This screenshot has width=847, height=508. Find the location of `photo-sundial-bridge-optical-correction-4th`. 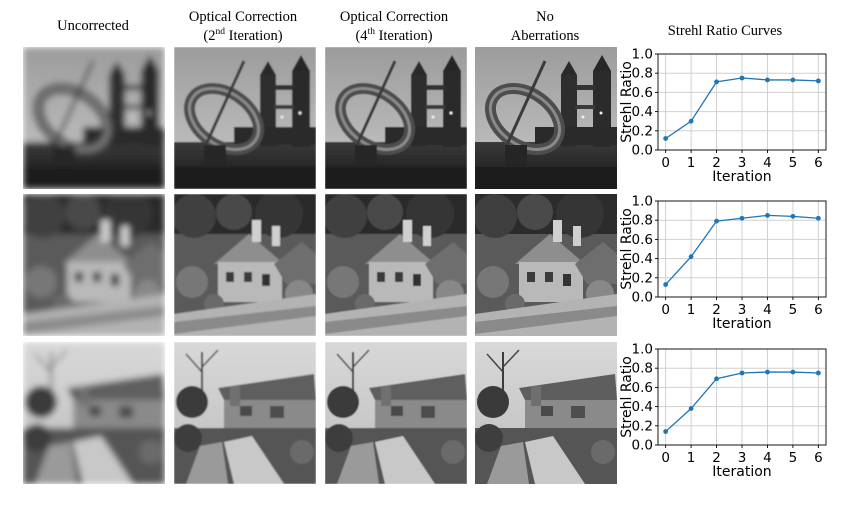

photo-sundial-bridge-optical-correction-4th is located at coordinates (396, 118).